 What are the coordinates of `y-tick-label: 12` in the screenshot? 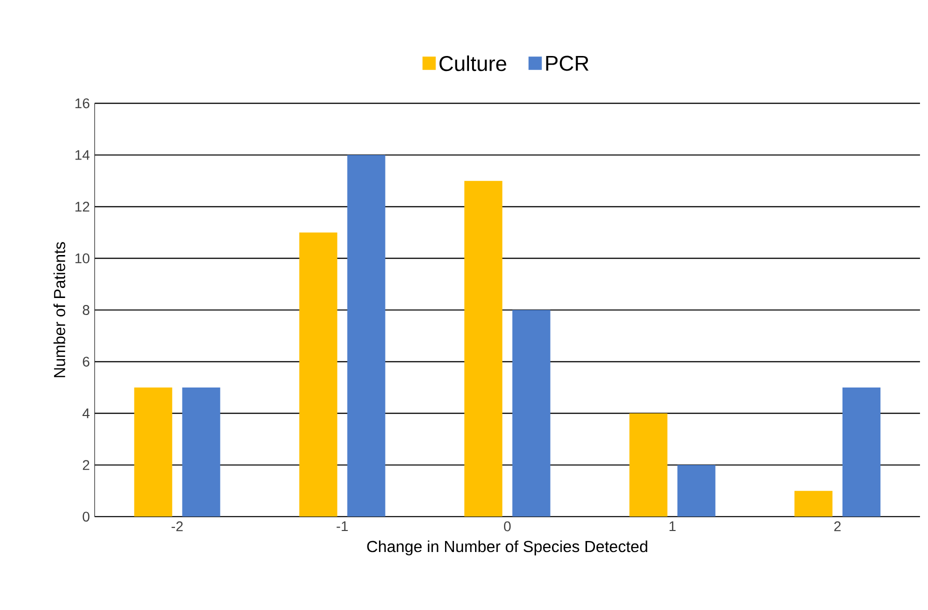 It's located at (82, 207).